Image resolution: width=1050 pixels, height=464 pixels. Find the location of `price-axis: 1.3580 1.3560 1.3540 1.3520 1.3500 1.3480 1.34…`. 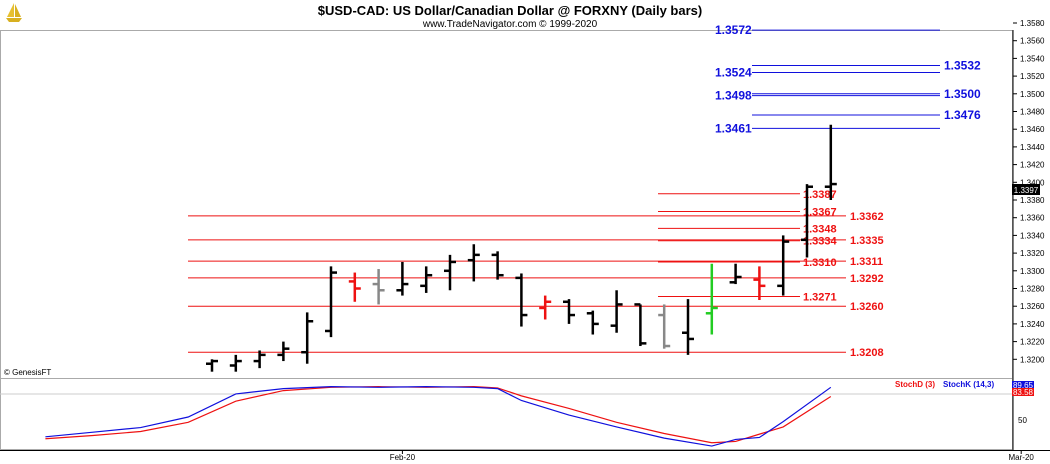

price-axis: 1.3580 1.3560 1.3540 1.3520 1.3500 1.3480 1.34… is located at coordinates (1029, 191).